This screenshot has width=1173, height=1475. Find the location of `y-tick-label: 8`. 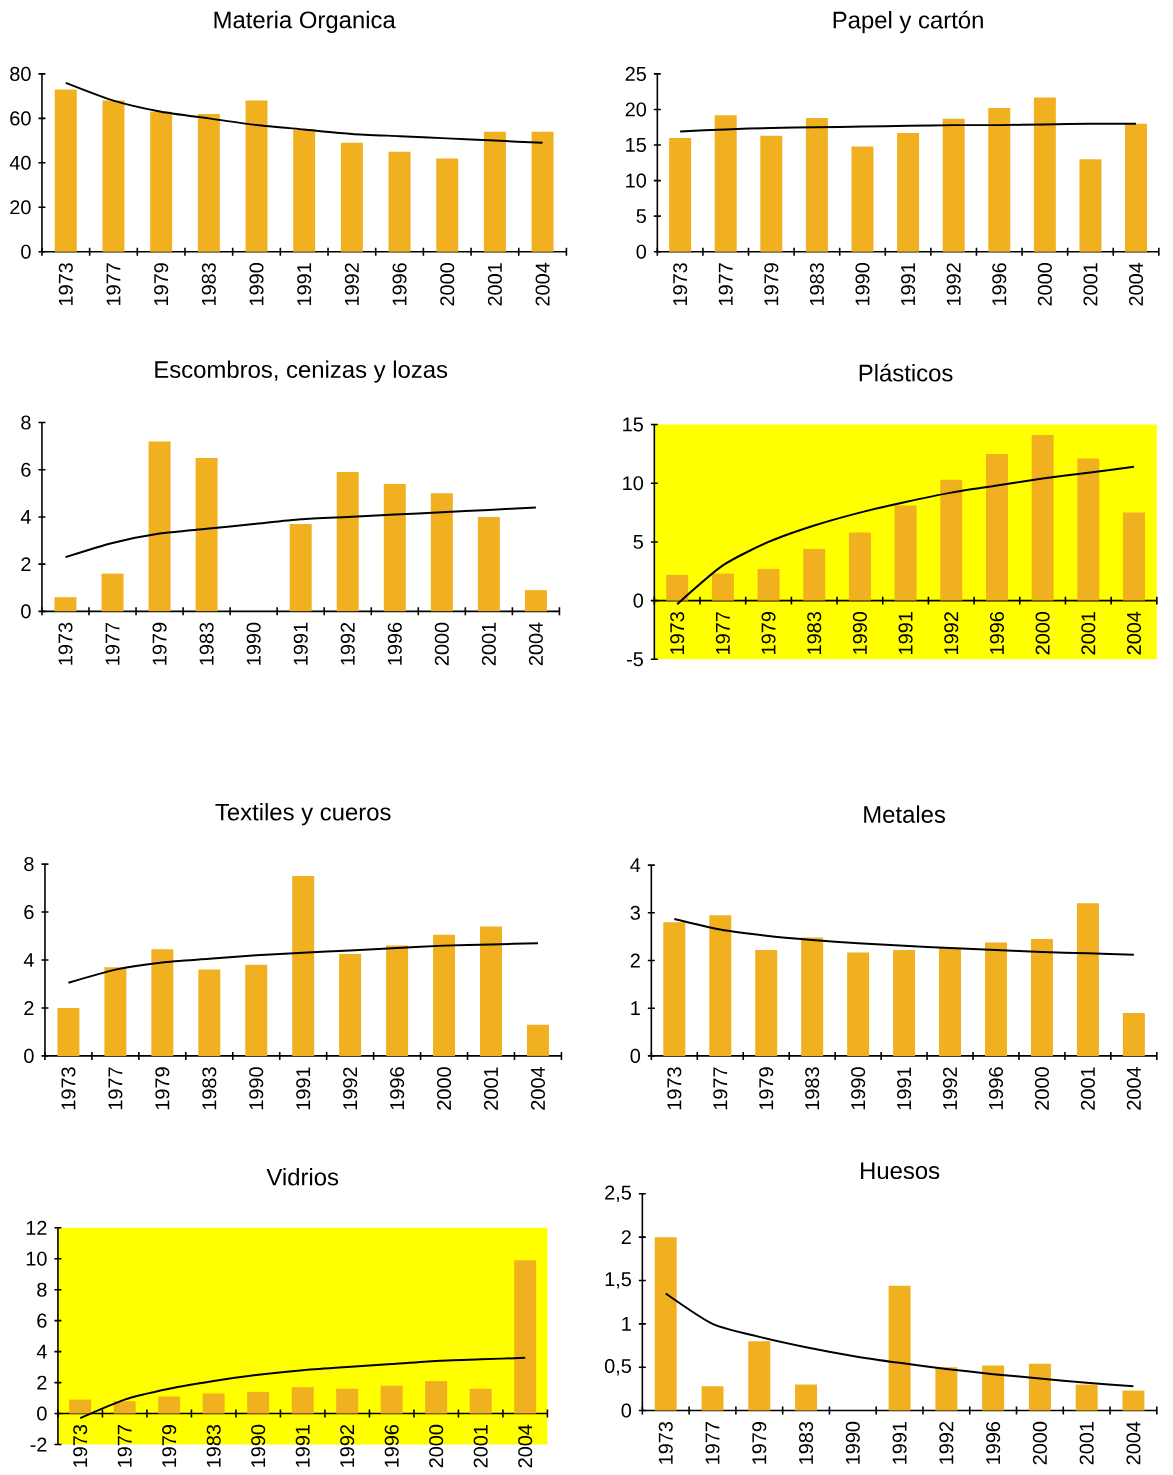

y-tick-label: 8 is located at coordinates (42, 1289).